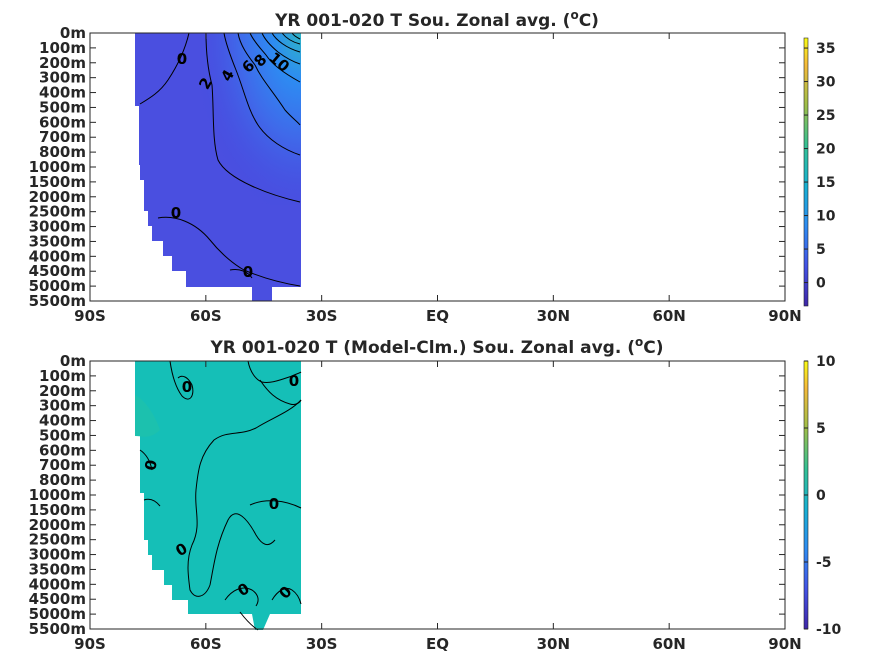 The image size is (875, 656). What do you see at coordinates (806, 172) in the screenshot?
I see `panel-1-colorbar` at bounding box center [806, 172].